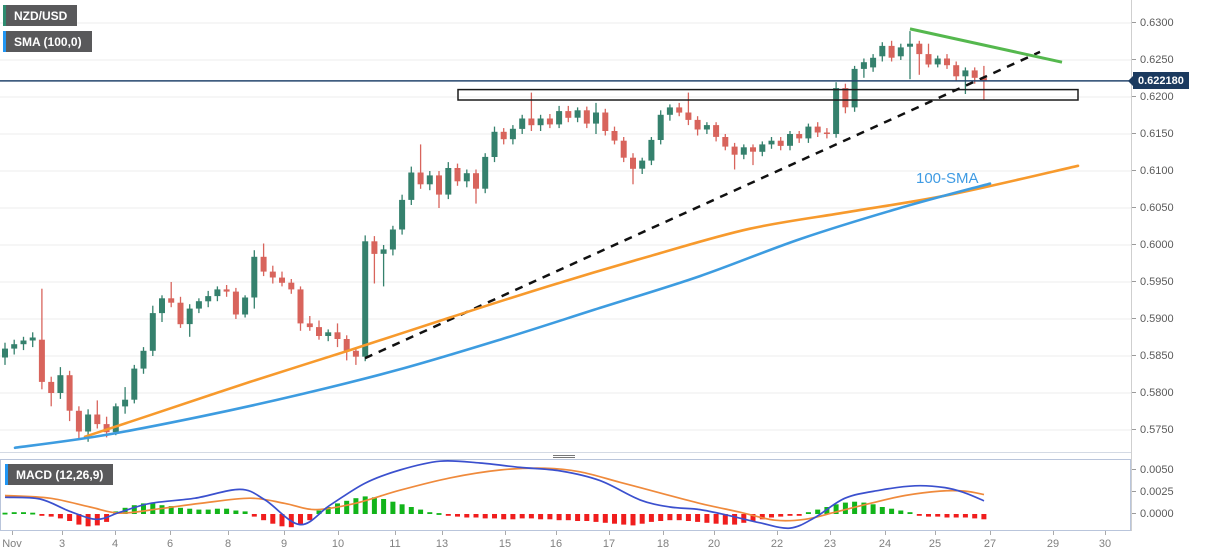  Describe the element at coordinates (990, 544) in the screenshot. I see `time-axis-label: 27` at that location.